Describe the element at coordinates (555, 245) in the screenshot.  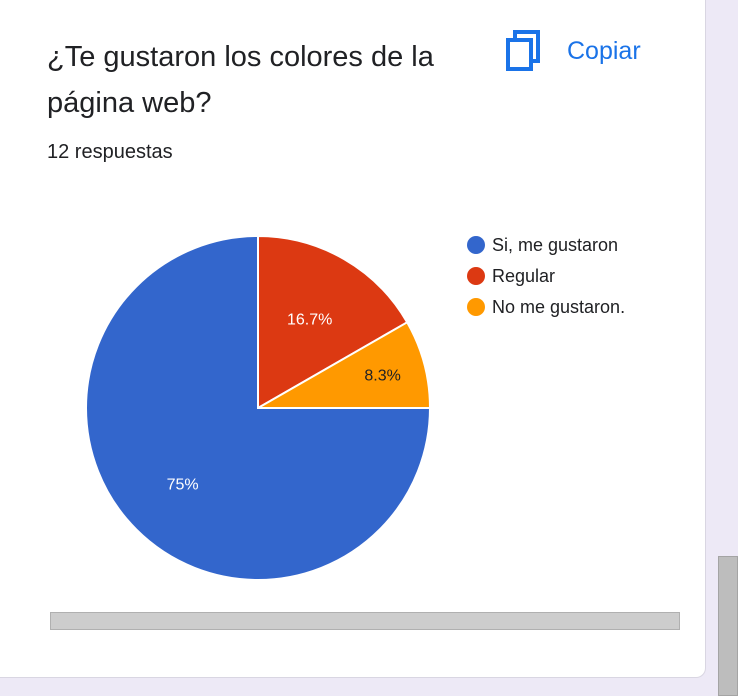
I see `legend-label: Si, me gustaron` at that location.